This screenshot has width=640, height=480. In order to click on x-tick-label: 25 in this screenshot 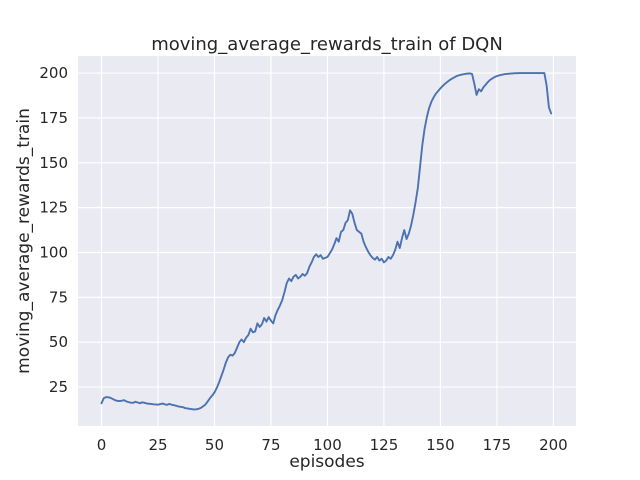, I will do `click(157, 445)`.